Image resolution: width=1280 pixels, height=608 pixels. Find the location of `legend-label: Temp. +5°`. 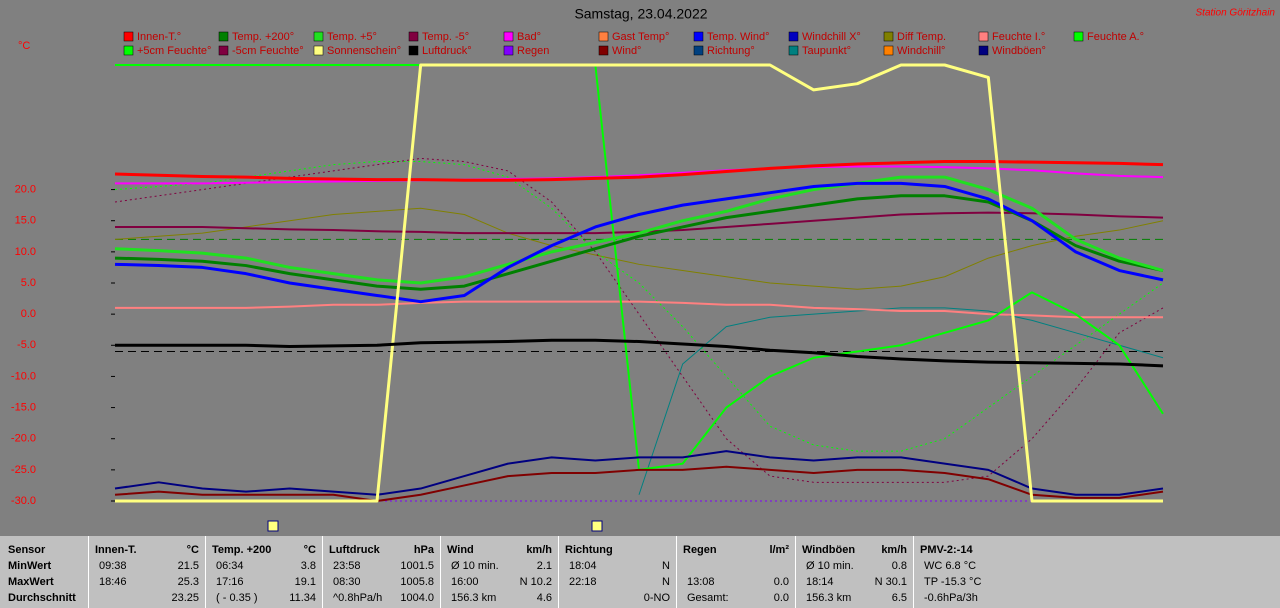

legend-label: Temp. +5° is located at coordinates (352, 37).